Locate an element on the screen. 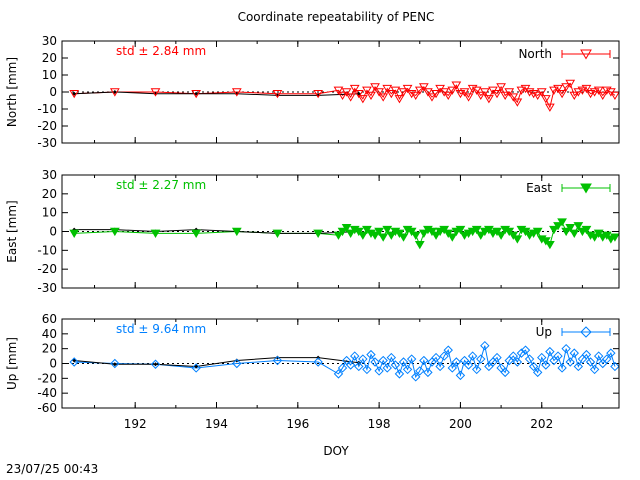 Image resolution: width=640 pixels, height=480 pixels. up-reference-line is located at coordinates (216, 362).